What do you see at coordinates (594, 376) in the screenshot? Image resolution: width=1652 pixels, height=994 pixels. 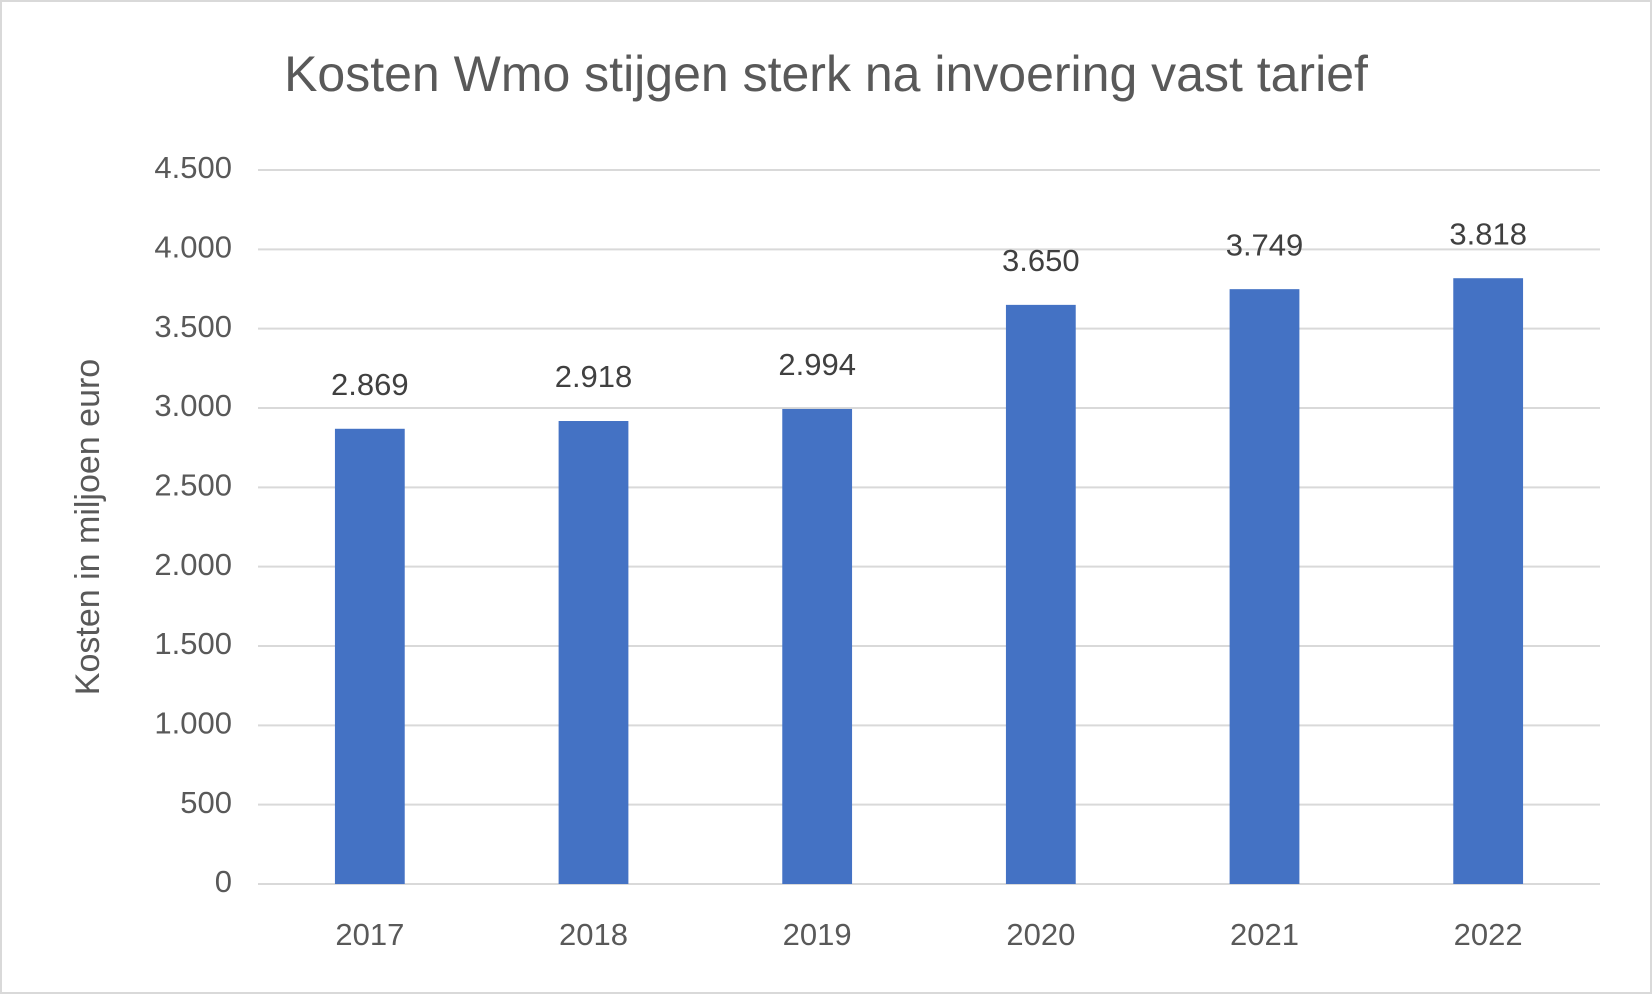 I see `data-label: 2.918` at bounding box center [594, 376].